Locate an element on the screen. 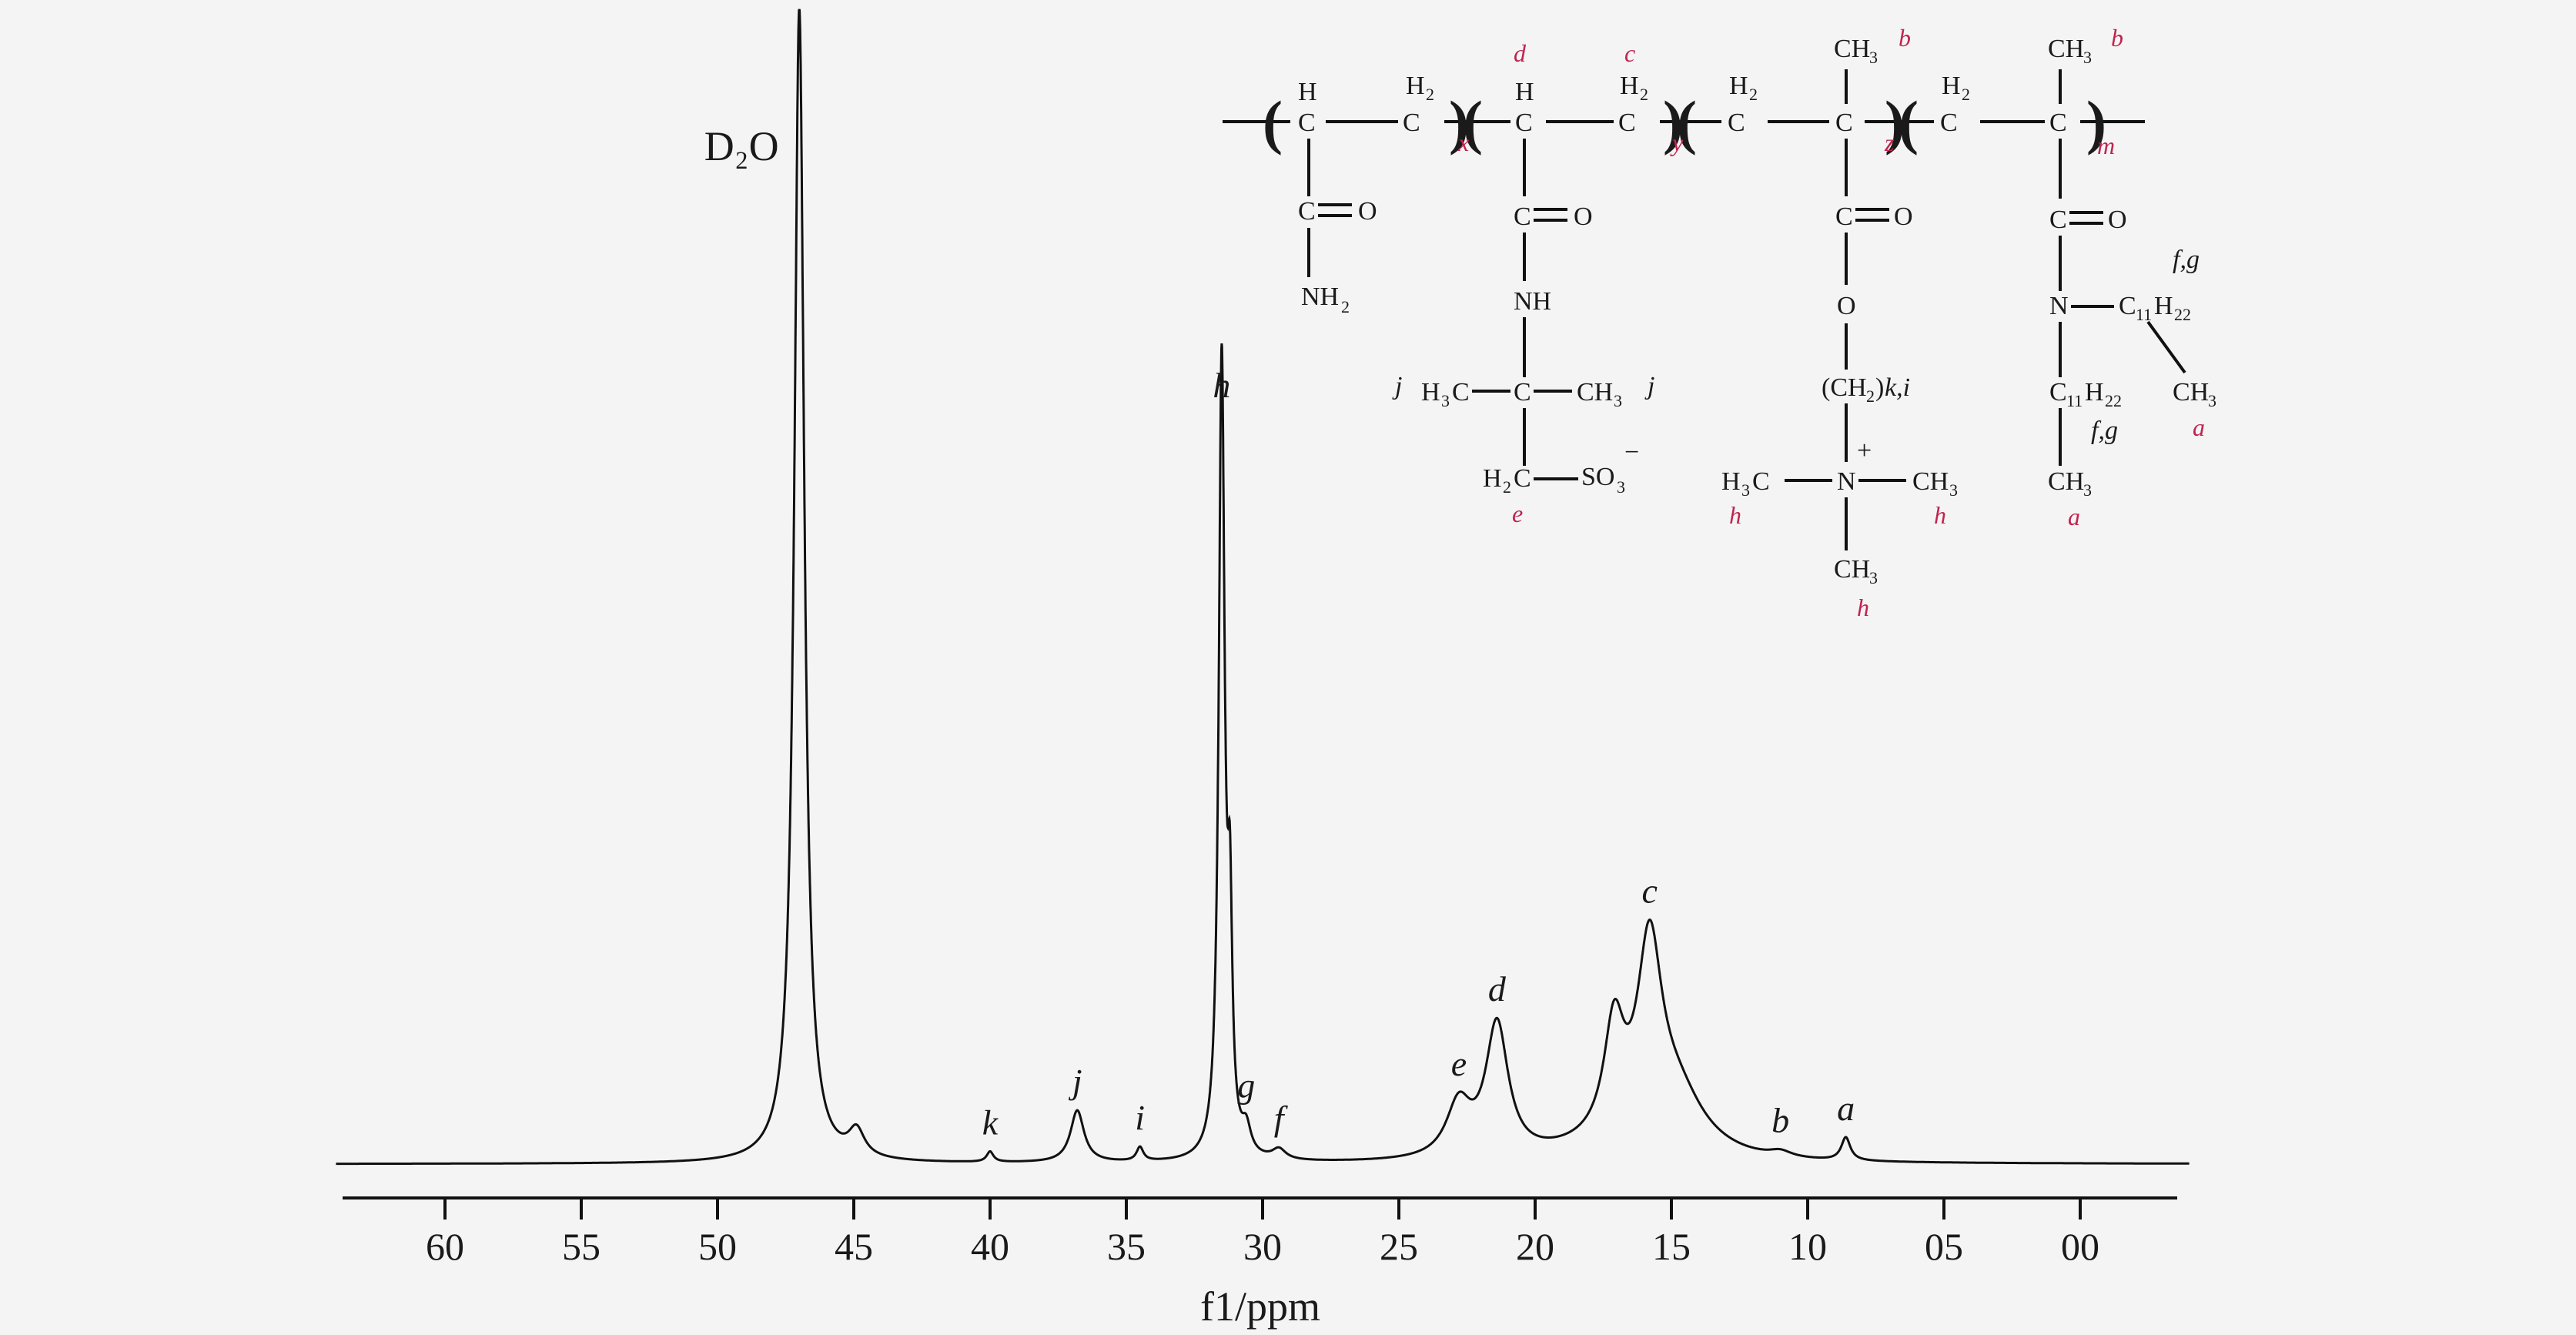 The width and height of the screenshot is (2576, 1335). atom-so3: SO is located at coordinates (1598, 477).